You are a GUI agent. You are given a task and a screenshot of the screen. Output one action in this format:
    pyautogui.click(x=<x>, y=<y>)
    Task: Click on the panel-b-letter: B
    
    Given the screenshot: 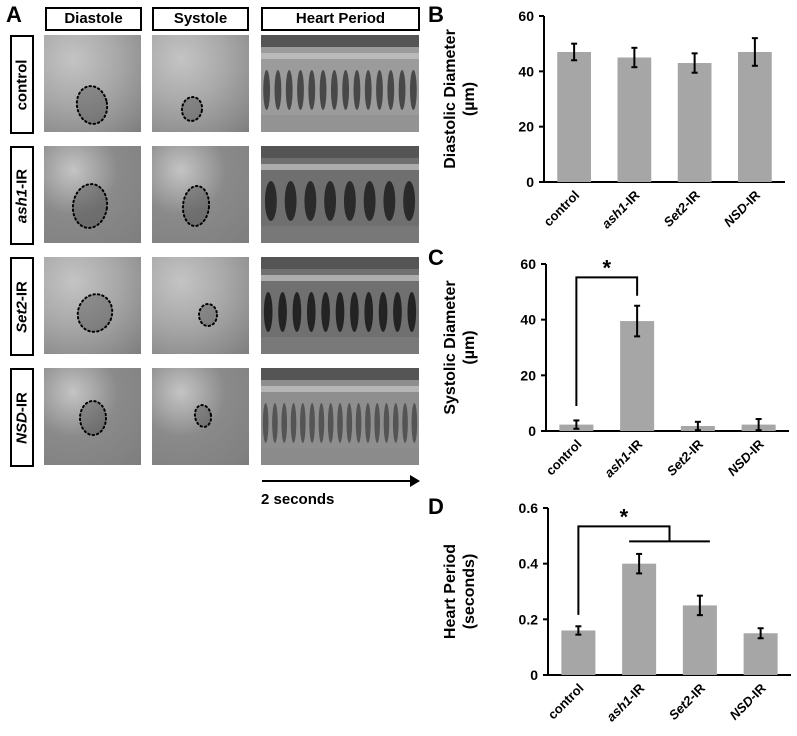 What is the action you would take?
    pyautogui.click(x=436, y=14)
    